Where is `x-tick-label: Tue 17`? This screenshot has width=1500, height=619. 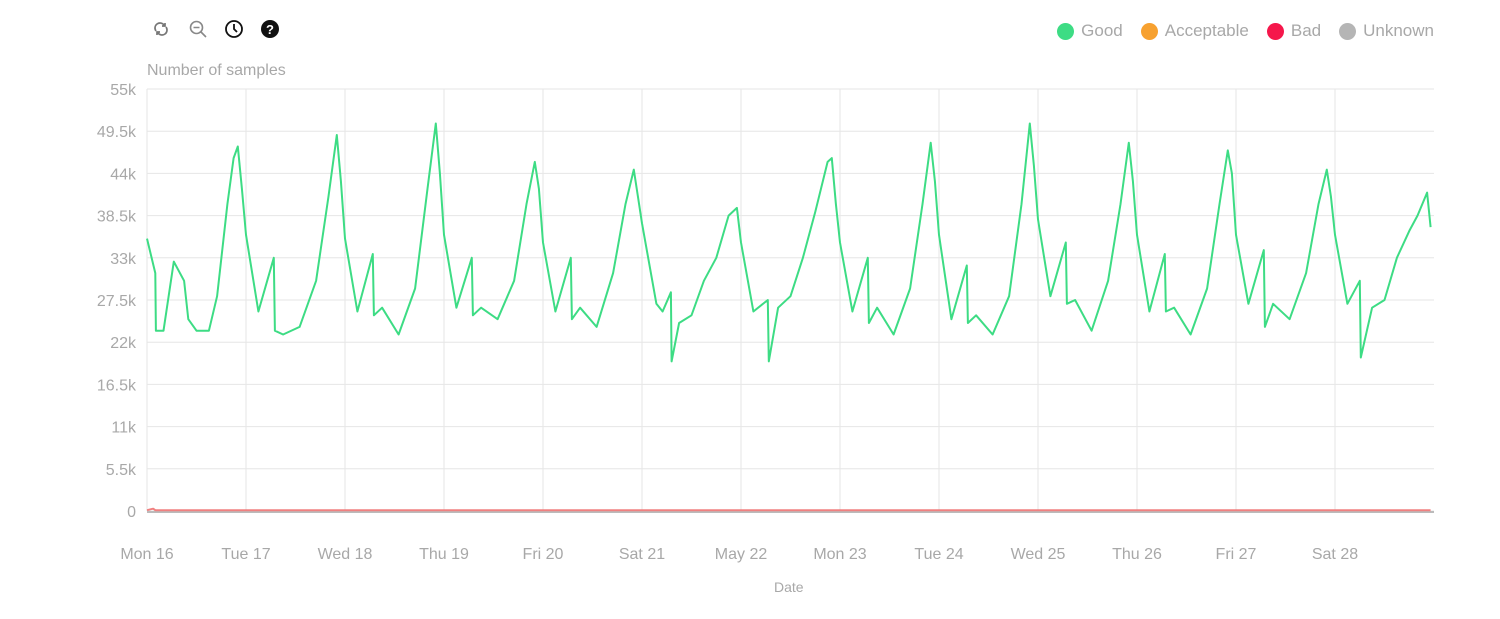 x-tick-label: Tue 17 is located at coordinates (245, 554).